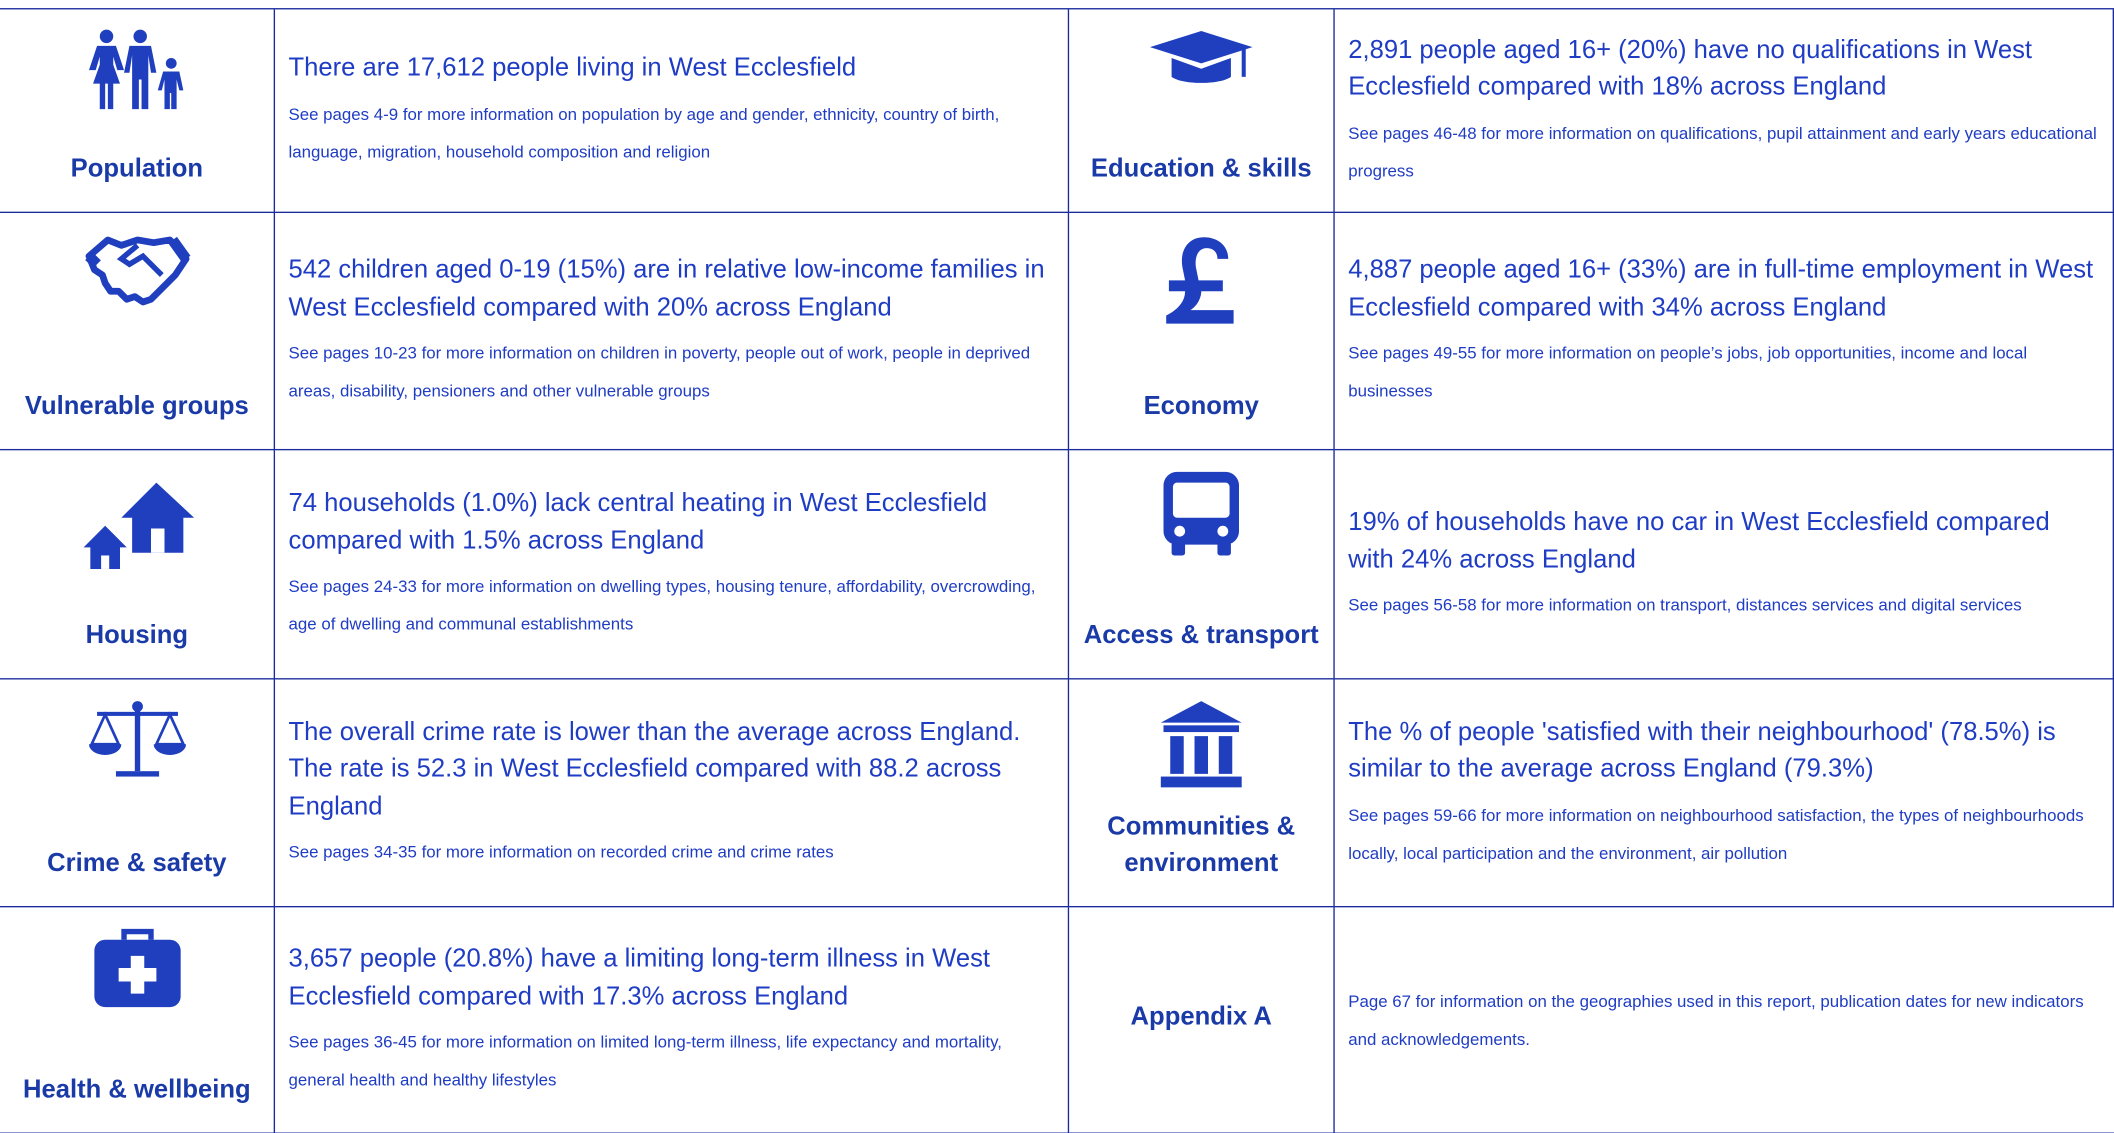 The width and height of the screenshot is (2114, 1133). I want to click on section-label: Economy, so click(1201, 406).